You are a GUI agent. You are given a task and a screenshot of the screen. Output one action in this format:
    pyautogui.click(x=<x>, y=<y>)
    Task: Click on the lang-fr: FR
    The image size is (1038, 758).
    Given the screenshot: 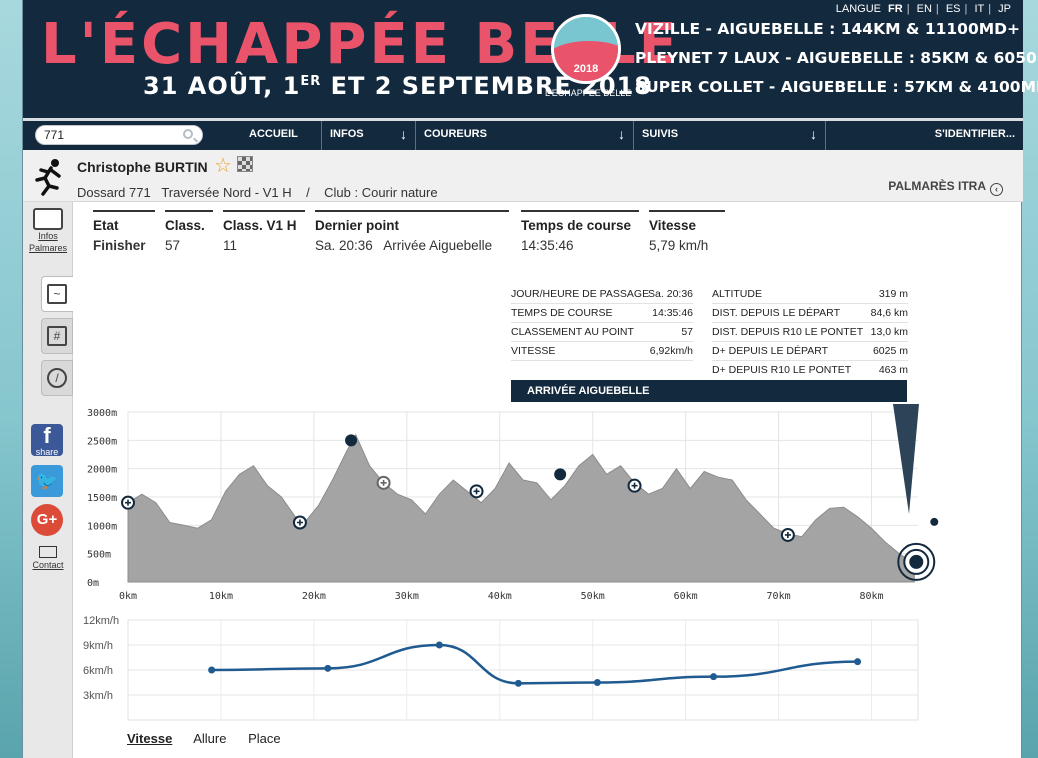 What is the action you would take?
    pyautogui.click(x=895, y=9)
    